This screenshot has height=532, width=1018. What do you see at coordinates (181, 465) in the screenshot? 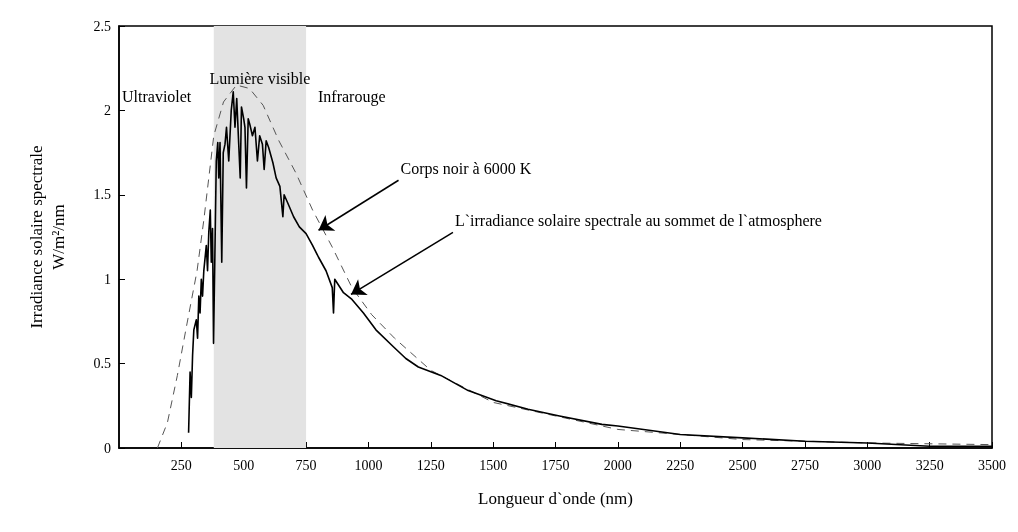
I see `x-tick-label: 250` at bounding box center [181, 465].